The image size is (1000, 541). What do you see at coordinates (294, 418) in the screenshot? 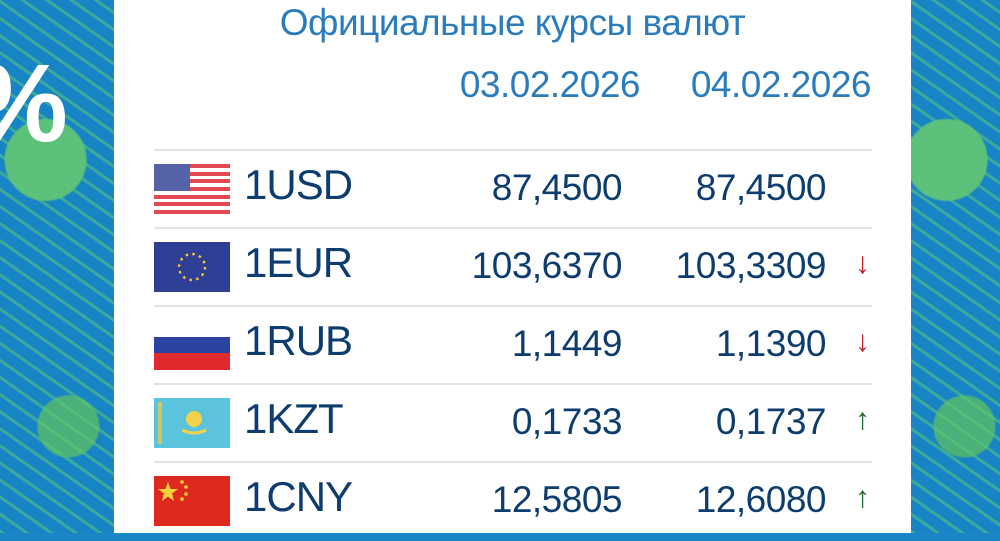
I see `currency-code: 1KZT` at bounding box center [294, 418].